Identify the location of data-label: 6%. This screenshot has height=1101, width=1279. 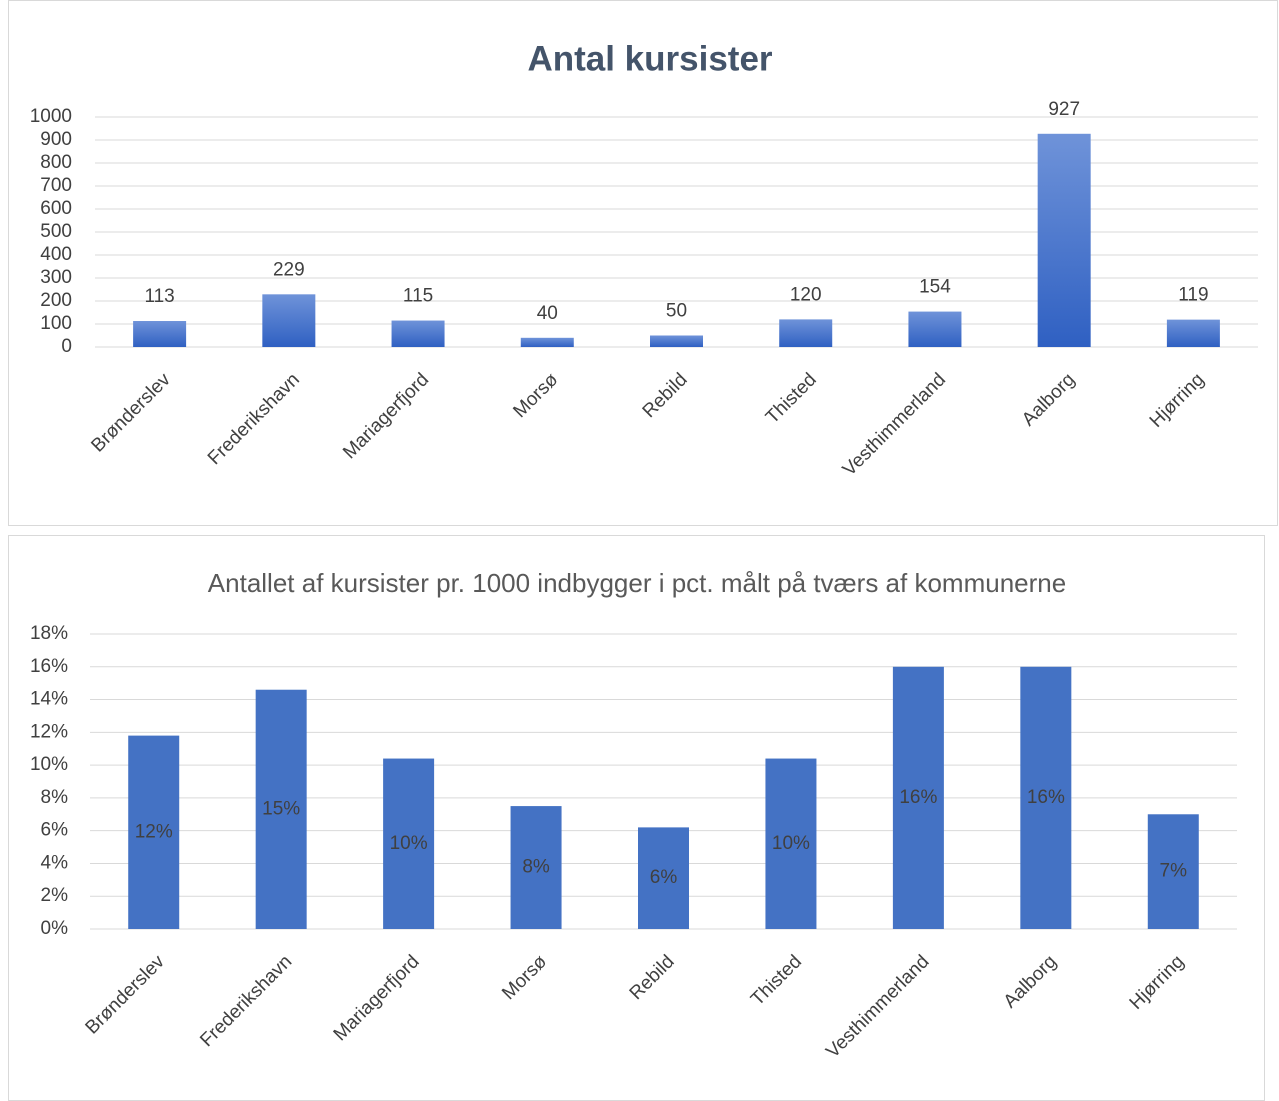
(664, 877).